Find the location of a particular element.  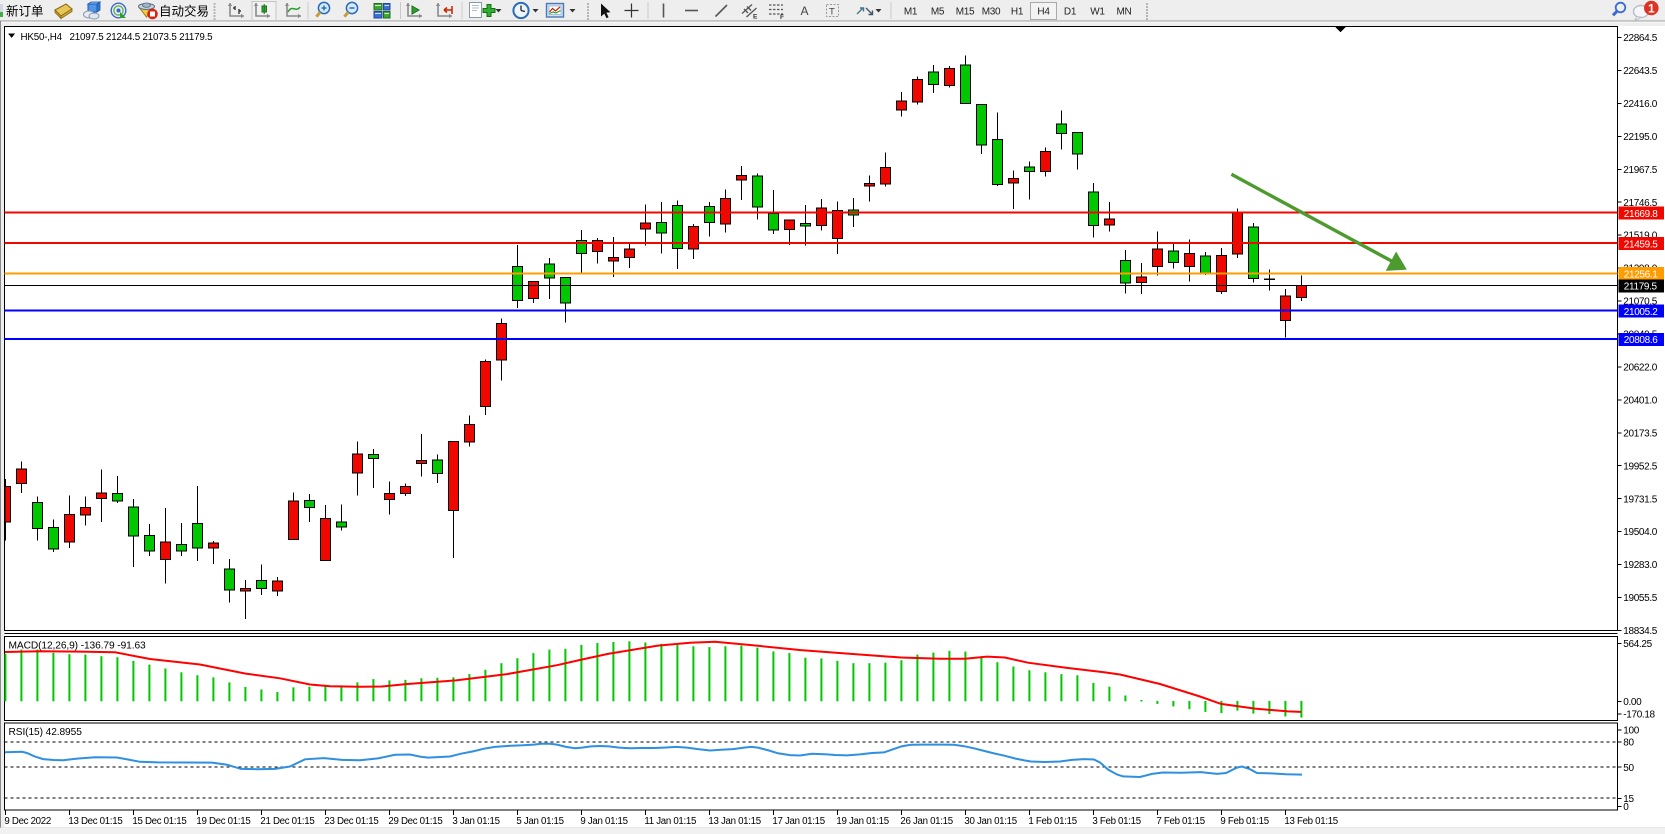

svg-text:HK50-,H4 21097.5 21244.5 210: HK50-,H4 21097.5 21244.5 21073.5 21179.5 is located at coordinates (117, 37).